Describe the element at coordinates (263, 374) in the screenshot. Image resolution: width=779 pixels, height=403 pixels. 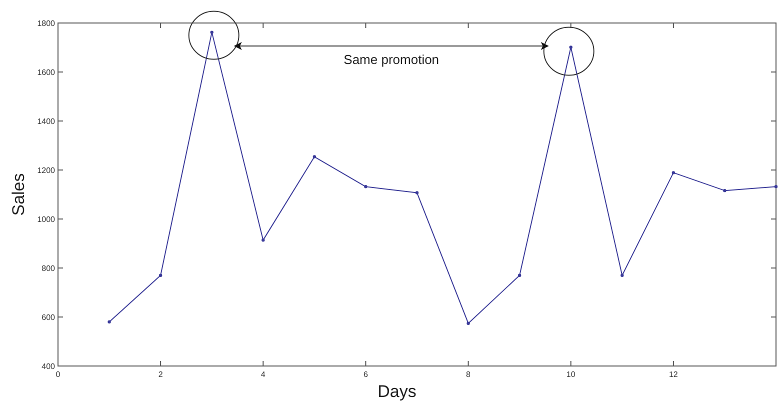
I see `x-tick-label: 4` at that location.